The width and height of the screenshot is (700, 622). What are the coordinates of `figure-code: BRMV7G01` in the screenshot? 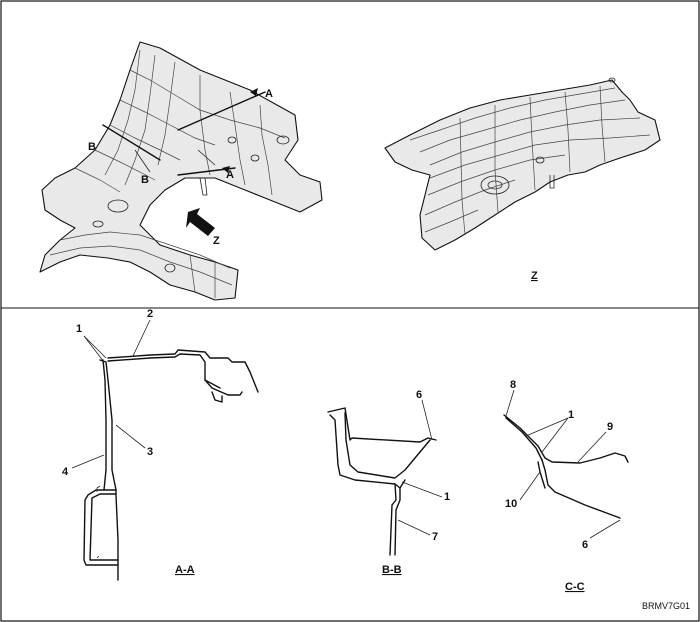 It's located at (666, 606).